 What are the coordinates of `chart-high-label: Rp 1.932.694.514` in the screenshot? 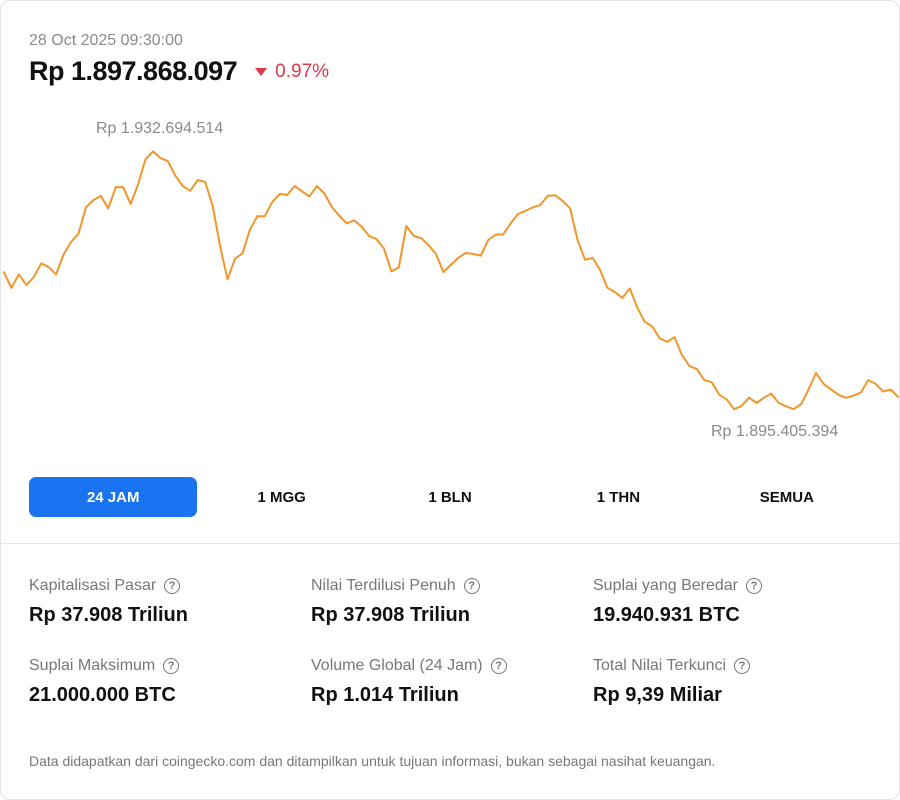 It's located at (160, 128).